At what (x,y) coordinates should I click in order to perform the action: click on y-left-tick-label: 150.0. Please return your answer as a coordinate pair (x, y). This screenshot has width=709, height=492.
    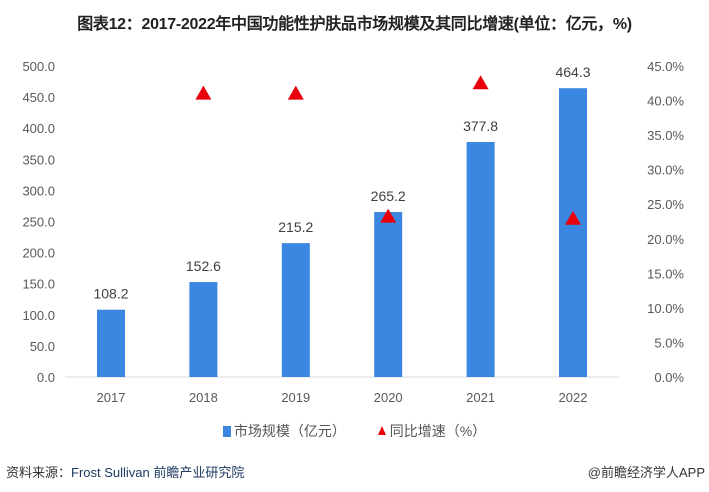
    Looking at the image, I should click on (38, 284).